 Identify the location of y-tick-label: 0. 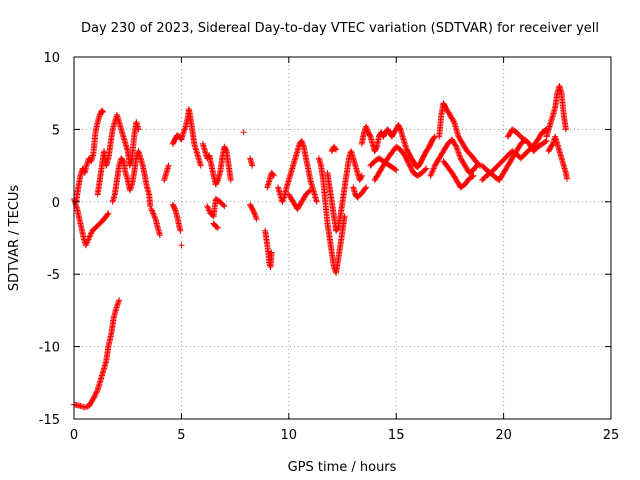
(56, 203).